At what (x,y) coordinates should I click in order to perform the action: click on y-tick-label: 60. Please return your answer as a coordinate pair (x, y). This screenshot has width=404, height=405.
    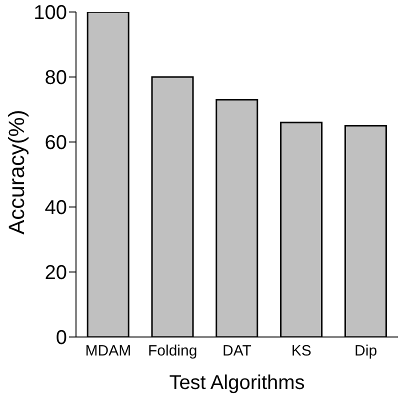
    Looking at the image, I should click on (55, 143).